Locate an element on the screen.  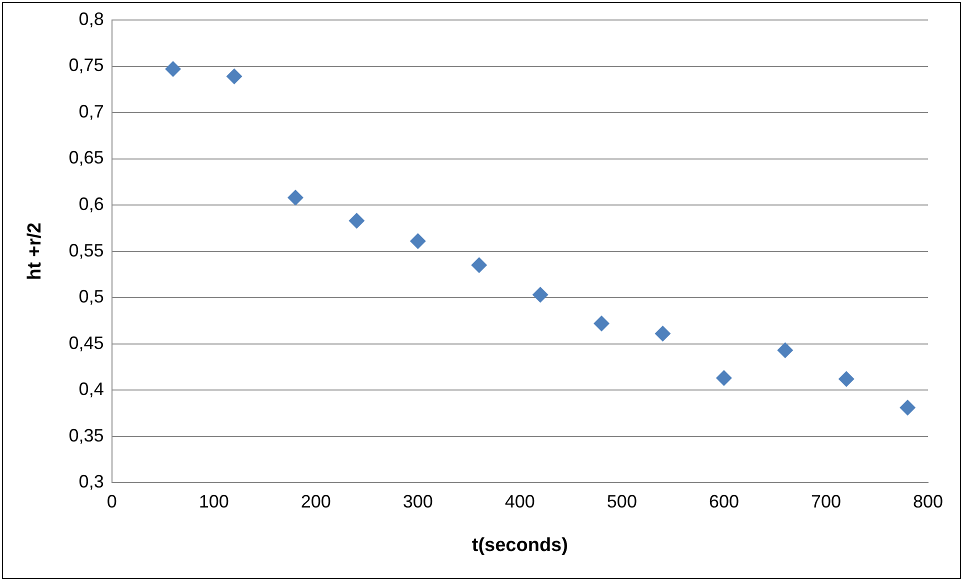
x-tick-label: 800 is located at coordinates (928, 501).